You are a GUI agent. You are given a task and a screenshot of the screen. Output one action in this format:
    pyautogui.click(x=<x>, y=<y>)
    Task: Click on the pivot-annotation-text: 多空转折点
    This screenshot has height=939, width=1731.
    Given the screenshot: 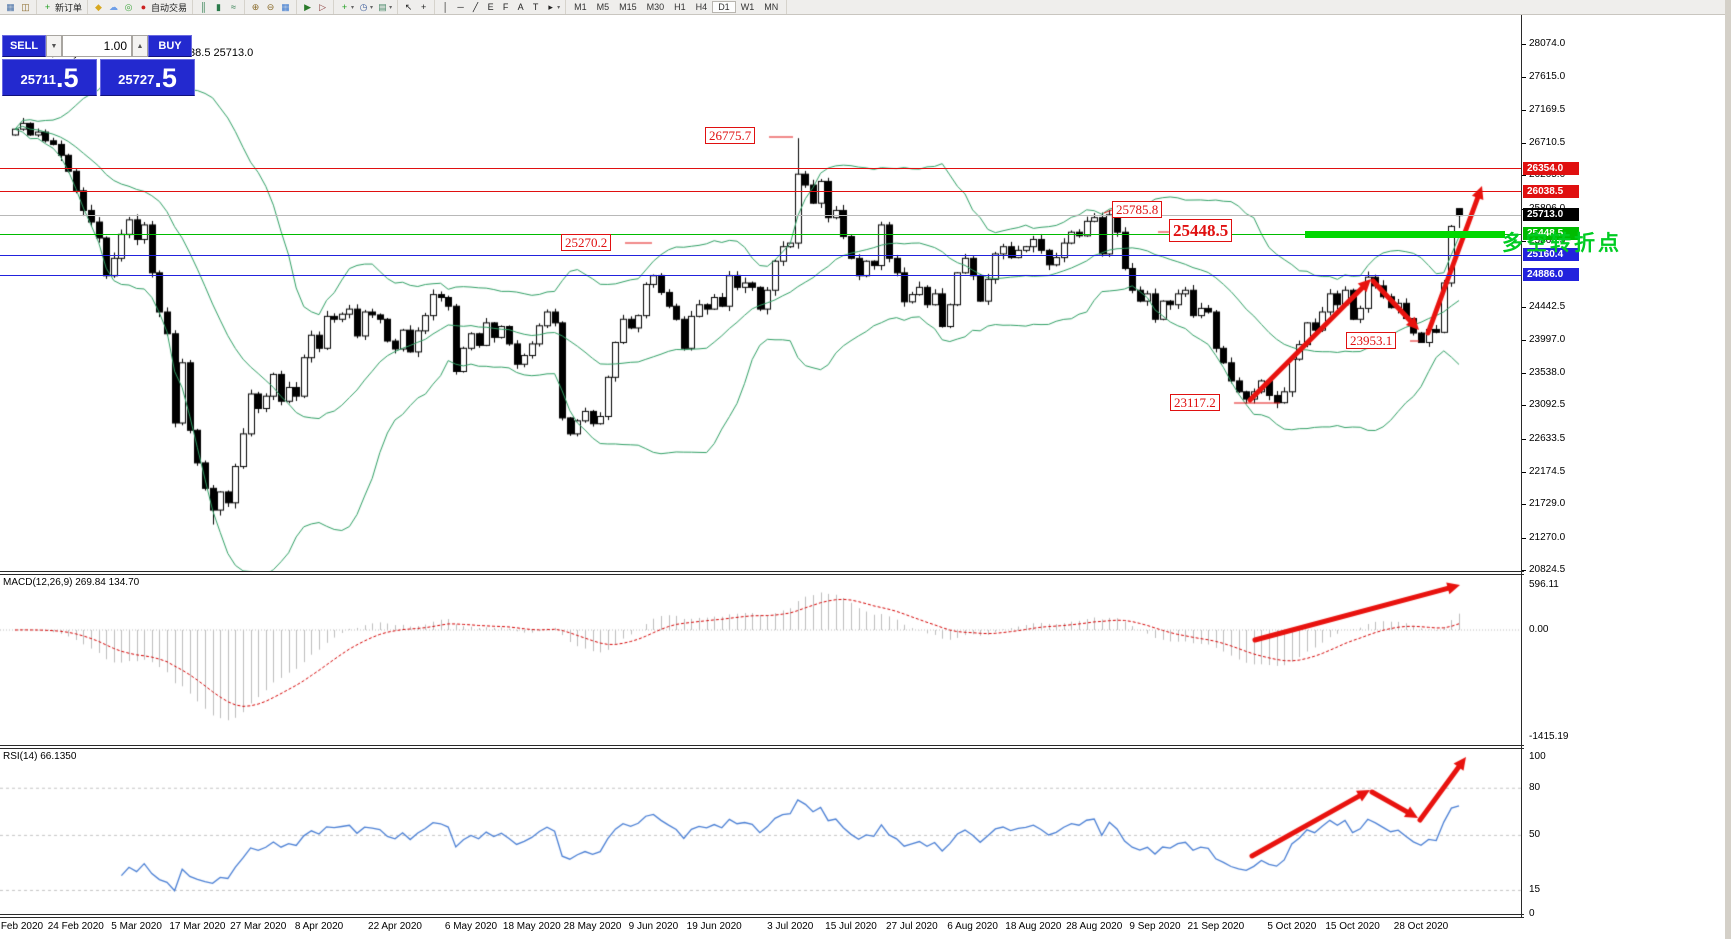 What is the action you would take?
    pyautogui.click(x=1562, y=243)
    